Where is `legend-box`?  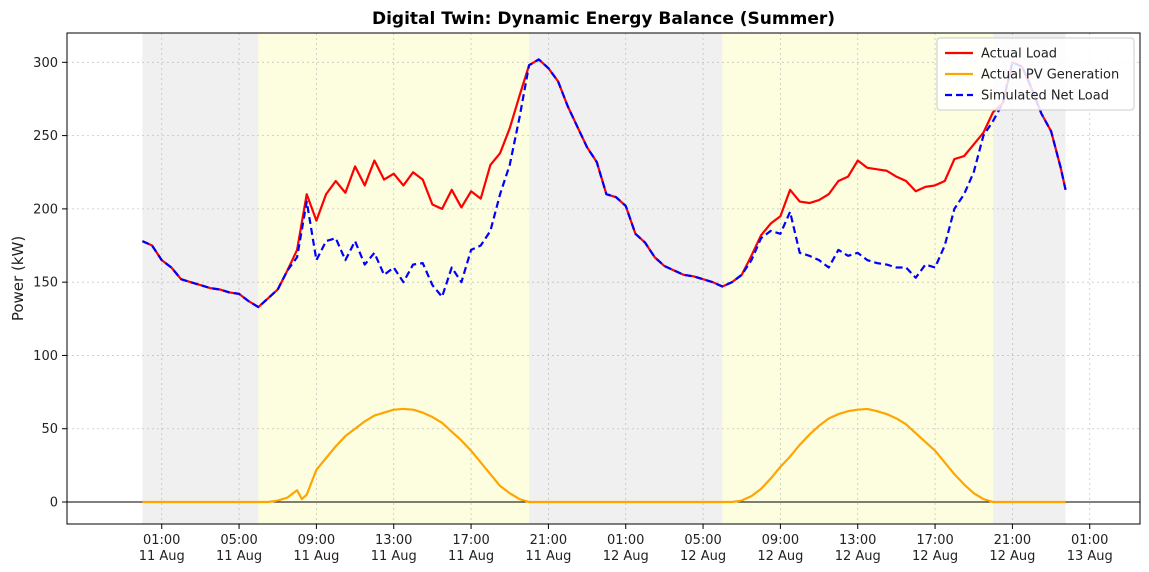
legend-box is located at coordinates (1035, 74).